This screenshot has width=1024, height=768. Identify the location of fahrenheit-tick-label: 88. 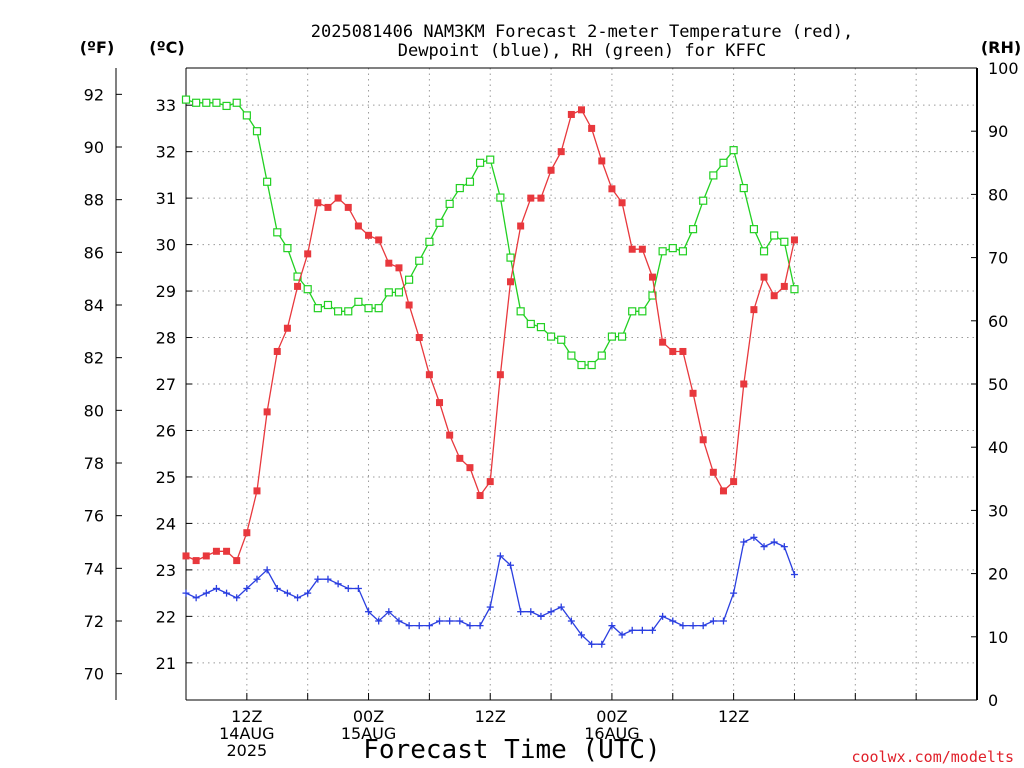
(94, 200).